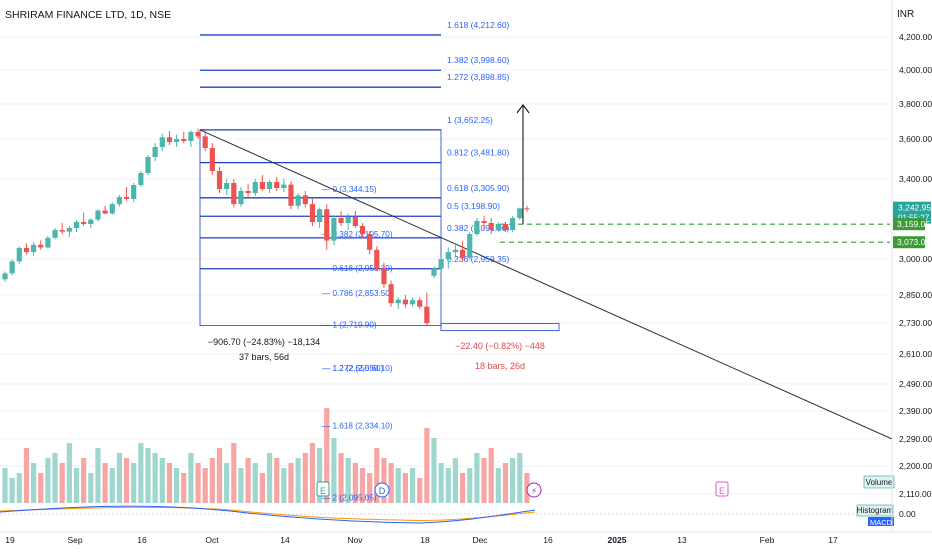 Image resolution: width=932 pixels, height=555 pixels. I want to click on volume-bars, so click(266, 455).